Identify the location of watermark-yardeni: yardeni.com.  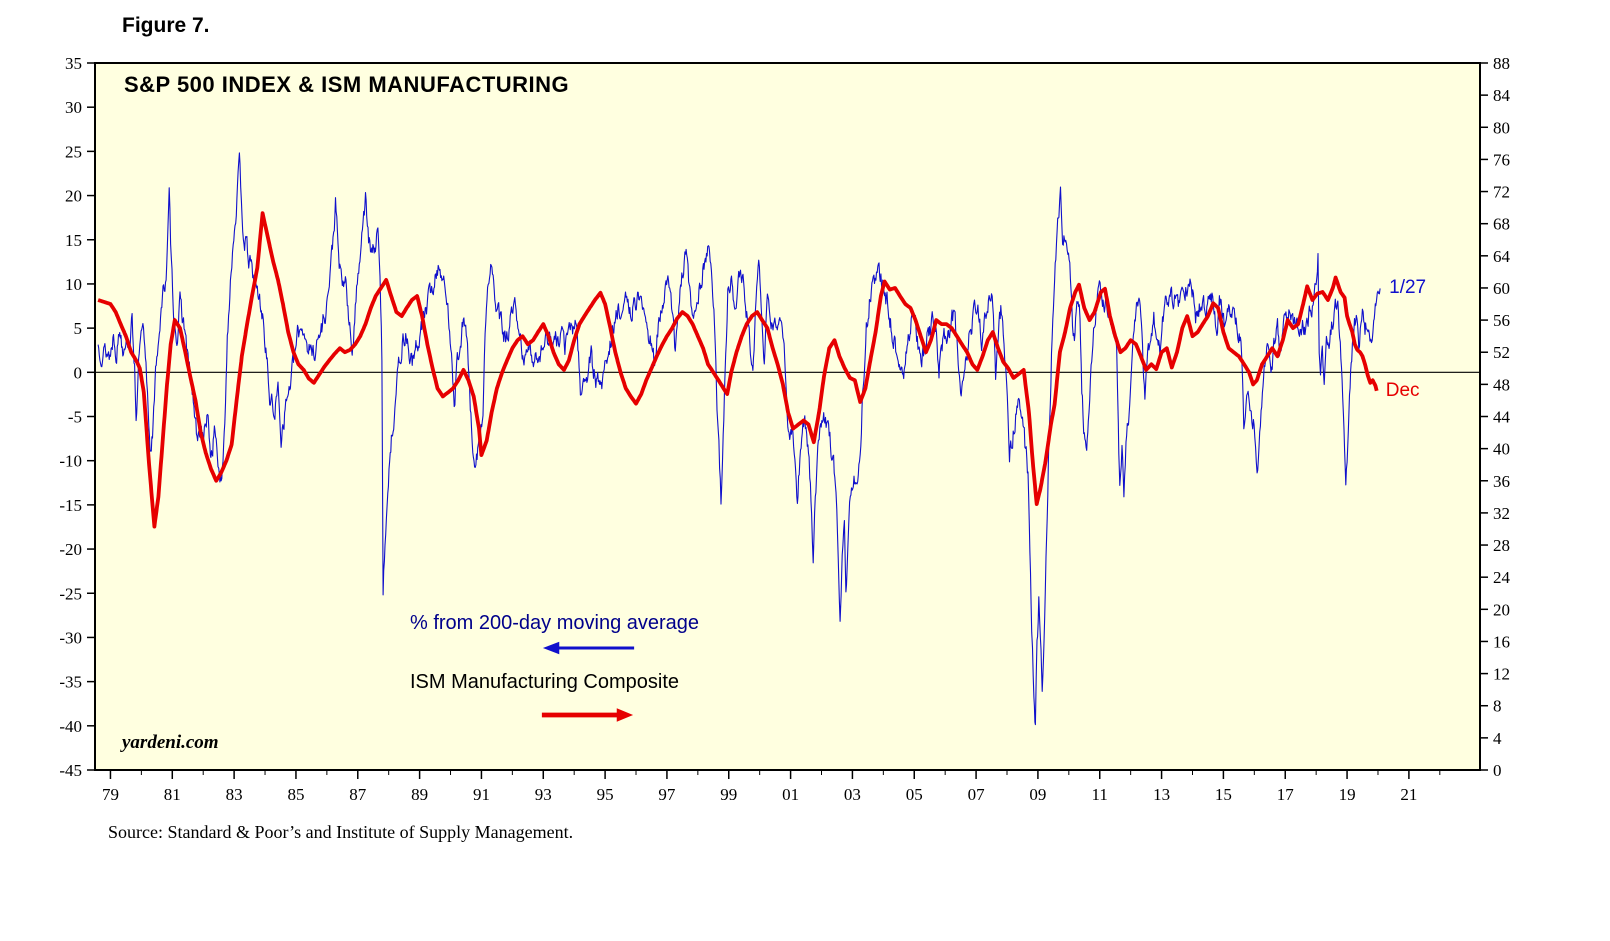
(170, 742).